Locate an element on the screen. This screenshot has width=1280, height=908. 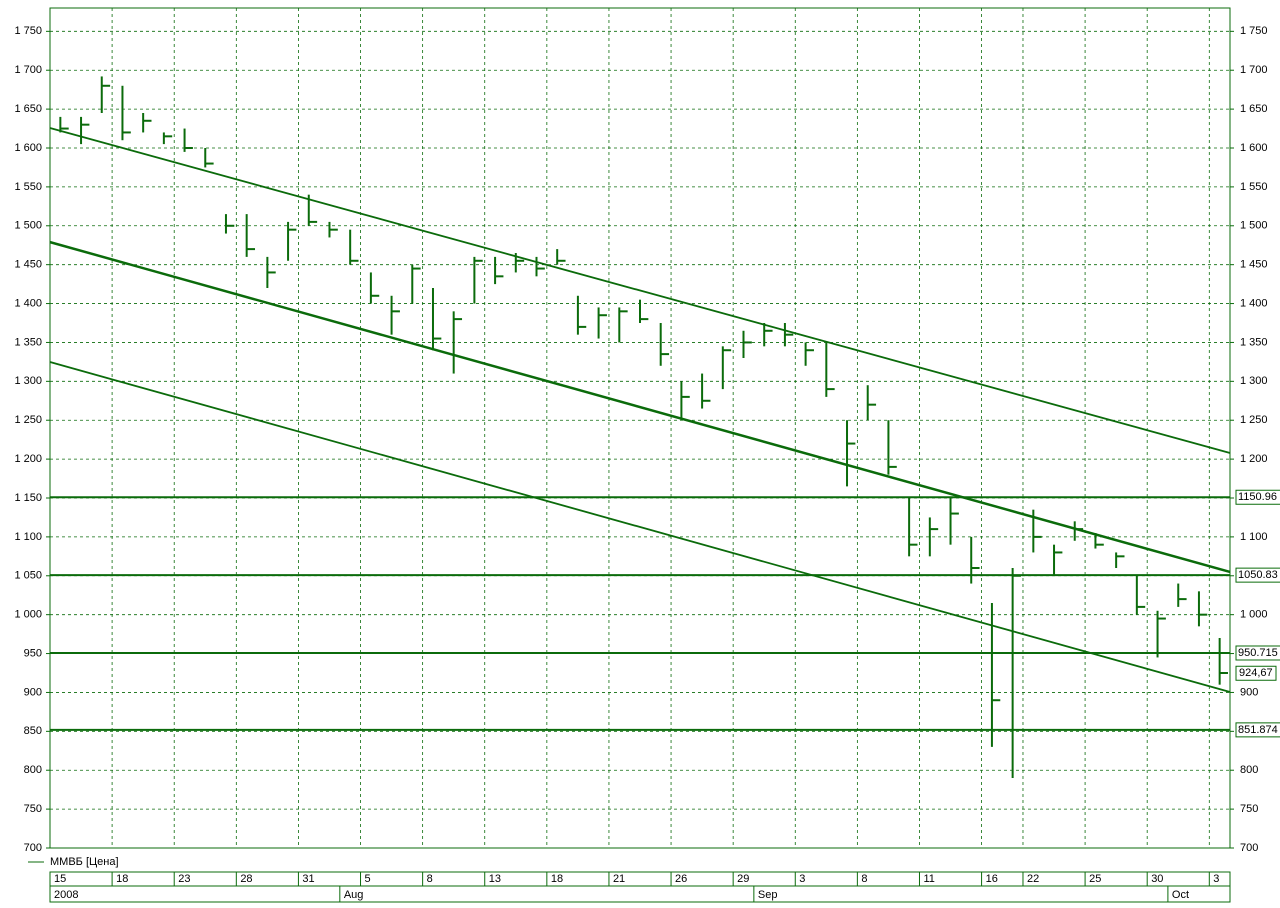
x-tick-label: 31 is located at coordinates (308, 879).